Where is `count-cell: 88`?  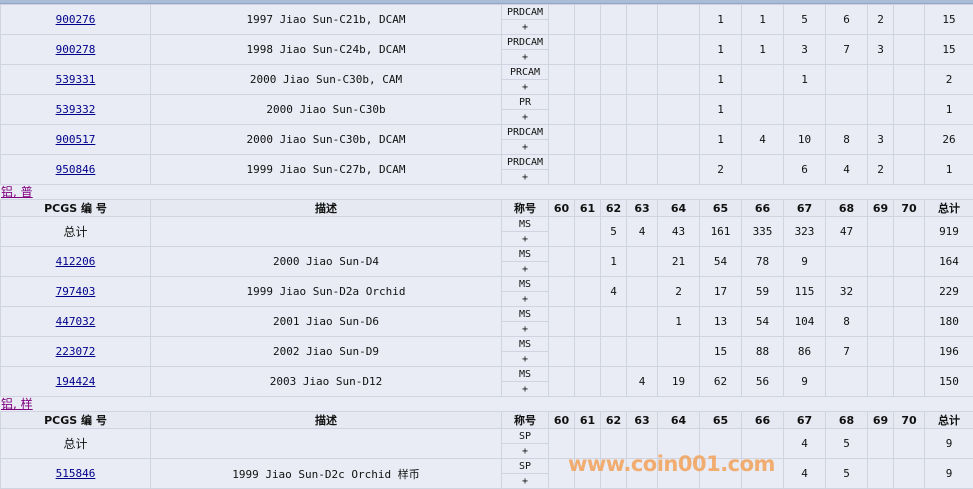
count-cell: 88 is located at coordinates (763, 352).